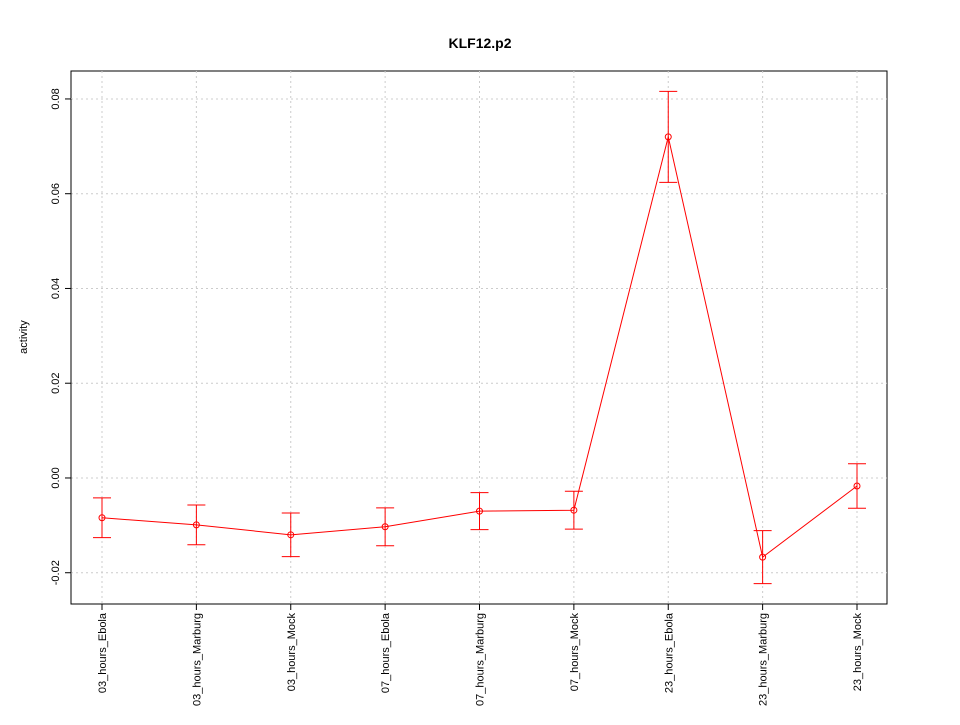  Describe the element at coordinates (858, 652) in the screenshot. I see `x-tick-label: 23_hours_Mock` at that location.